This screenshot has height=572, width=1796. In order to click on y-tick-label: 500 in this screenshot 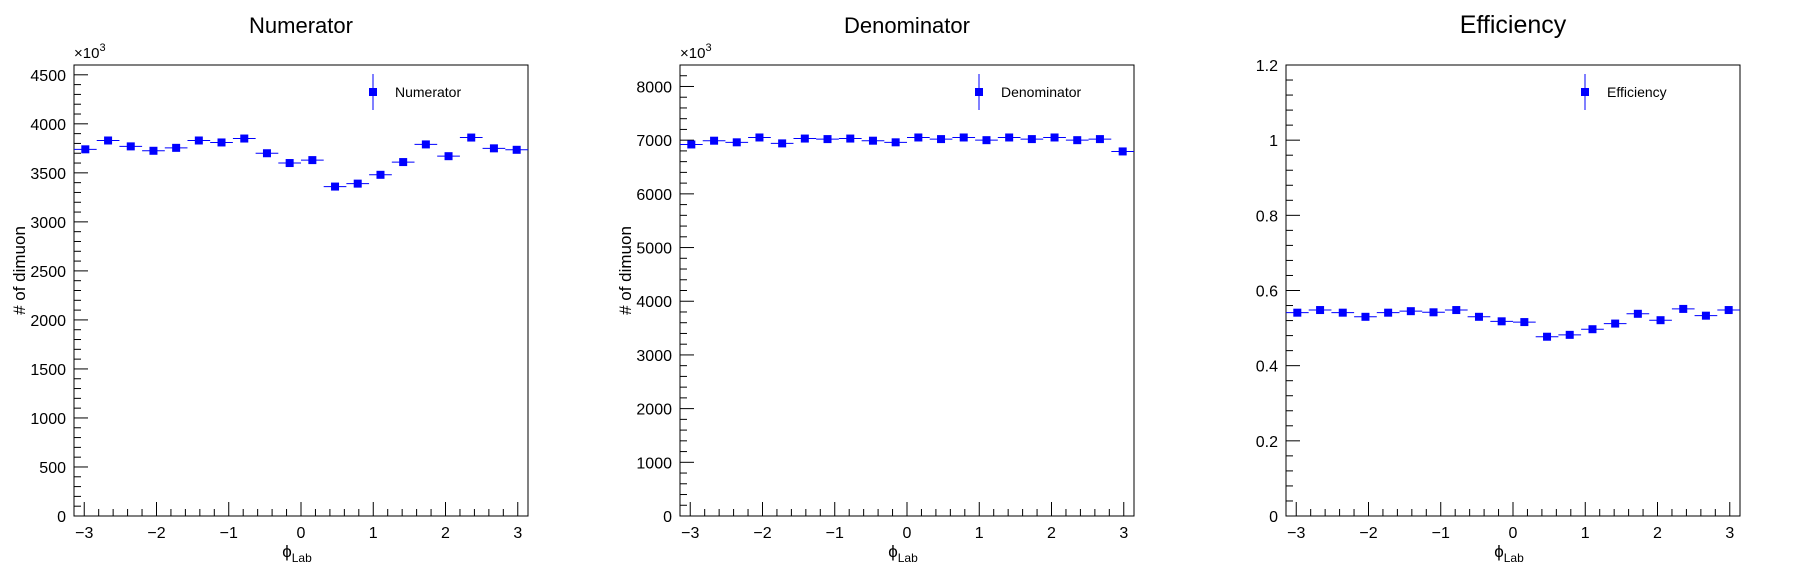, I will do `click(52, 468)`.